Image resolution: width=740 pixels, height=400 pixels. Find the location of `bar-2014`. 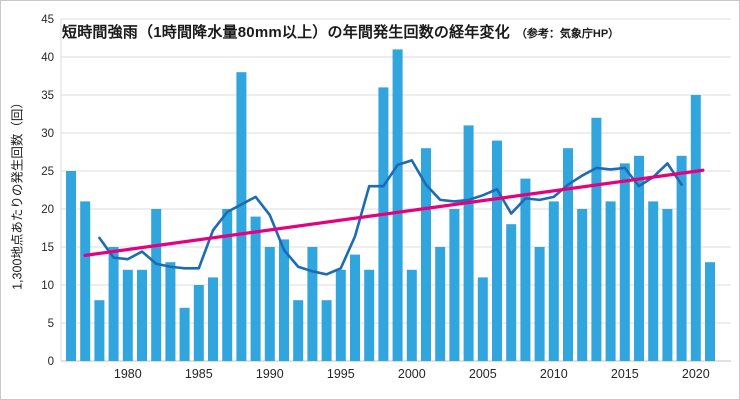

bar-2014 is located at coordinates (610, 281).